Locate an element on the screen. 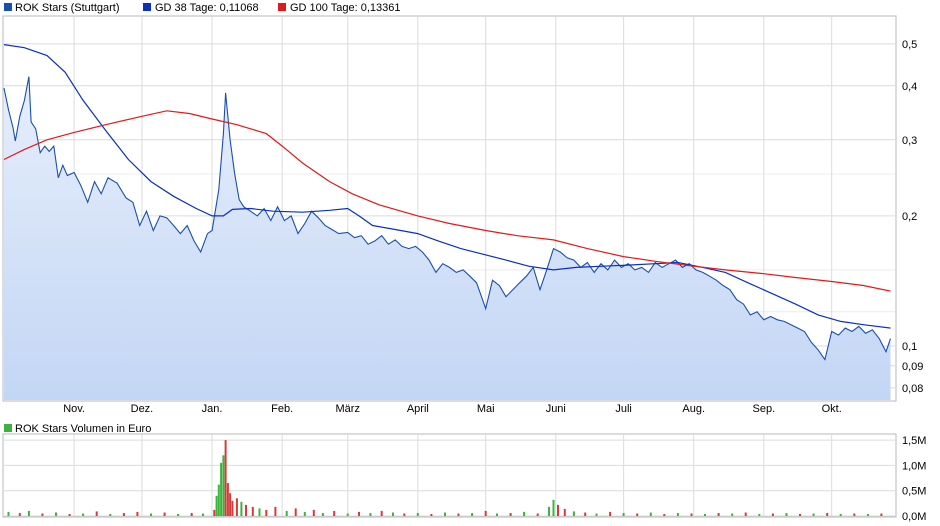 The height and width of the screenshot is (526, 940). legend-label-gd100: GD 100 Tage: 0,13361 is located at coordinates (345, 8).